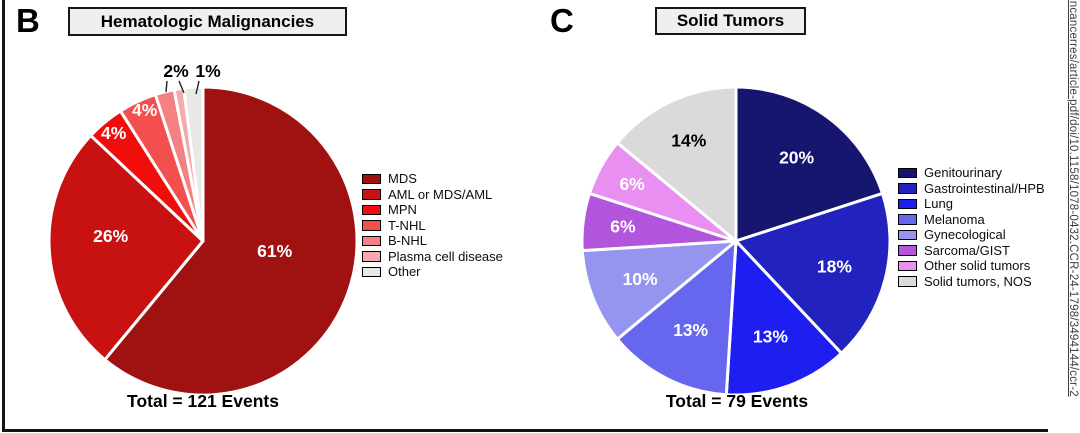 The width and height of the screenshot is (1080, 433). Describe the element at coordinates (640, 279) in the screenshot. I see `pie-percent-label-gynecological: 10%` at that location.